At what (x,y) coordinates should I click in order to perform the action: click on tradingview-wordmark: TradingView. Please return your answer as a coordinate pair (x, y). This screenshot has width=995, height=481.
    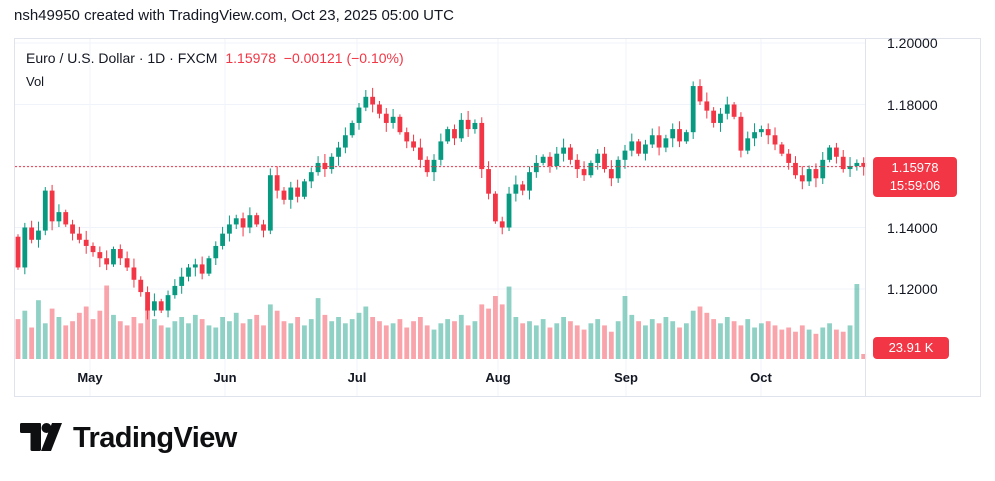
    Looking at the image, I should click on (155, 437).